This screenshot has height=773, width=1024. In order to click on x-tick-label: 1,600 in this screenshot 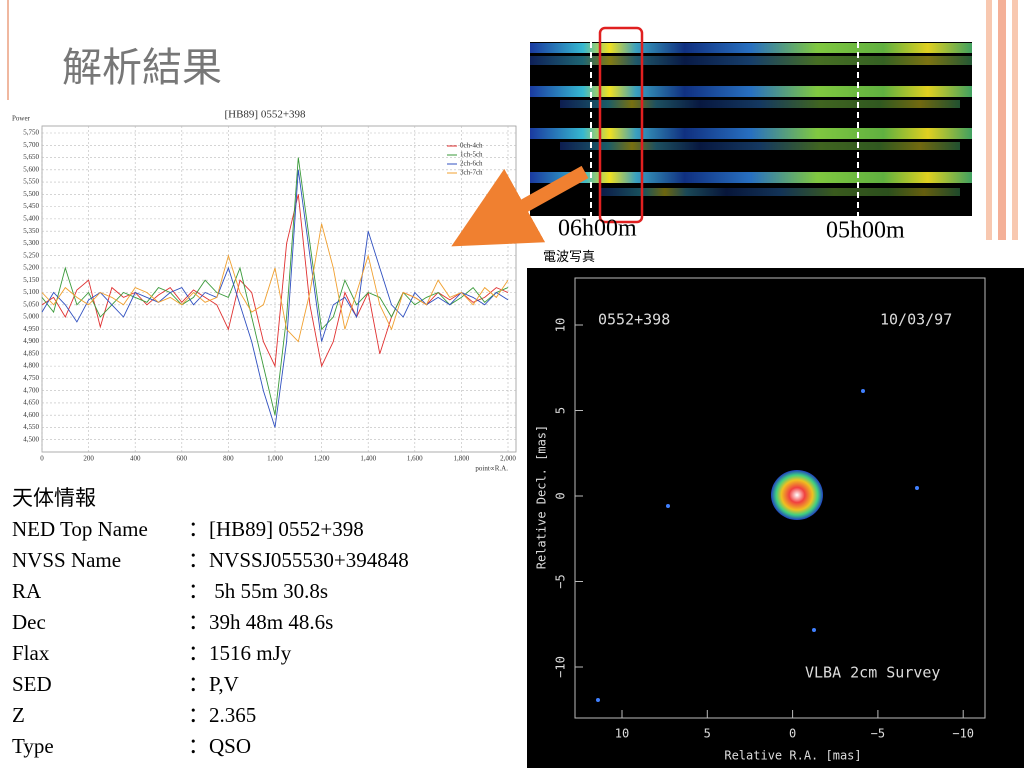, I will do `click(415, 459)`.